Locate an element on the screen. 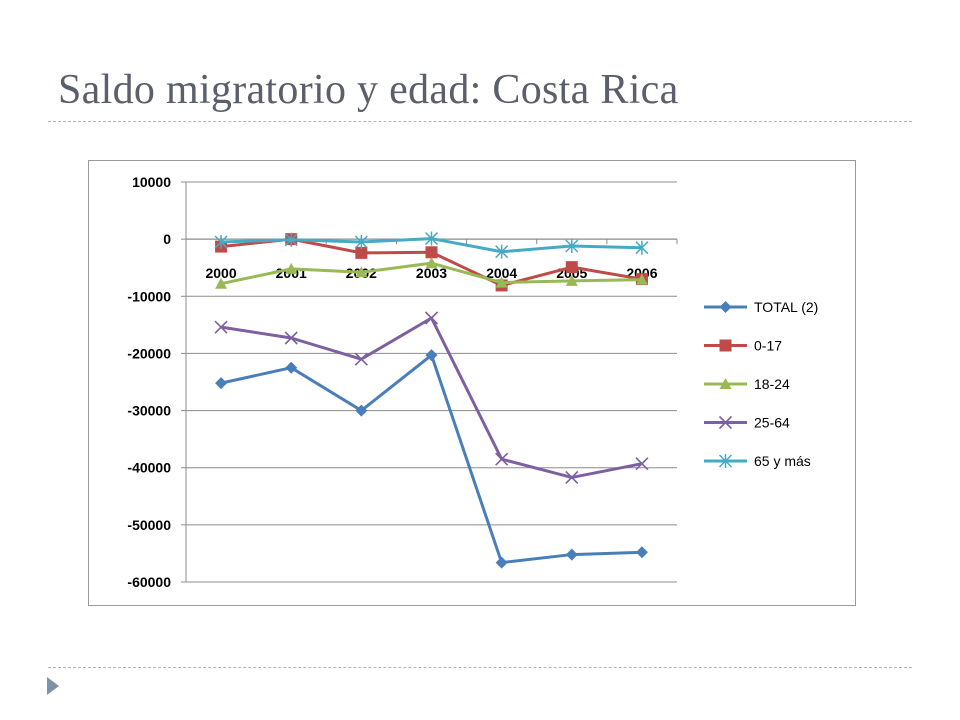  data-point-s1-2005 is located at coordinates (571, 267).